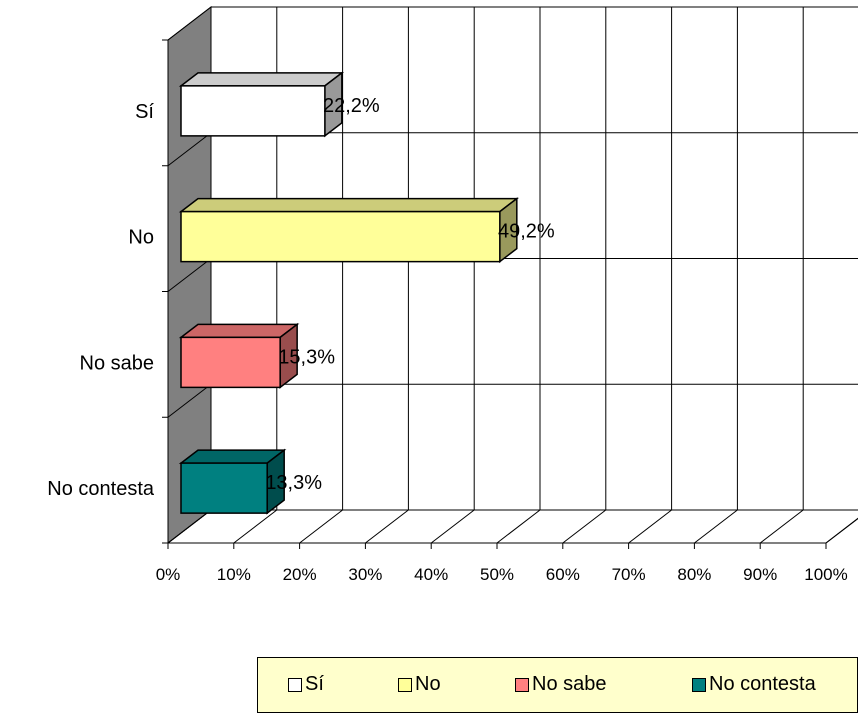 This screenshot has width=858, height=715. What do you see at coordinates (825, 574) in the screenshot?
I see `x-tick-label: 100%` at bounding box center [825, 574].